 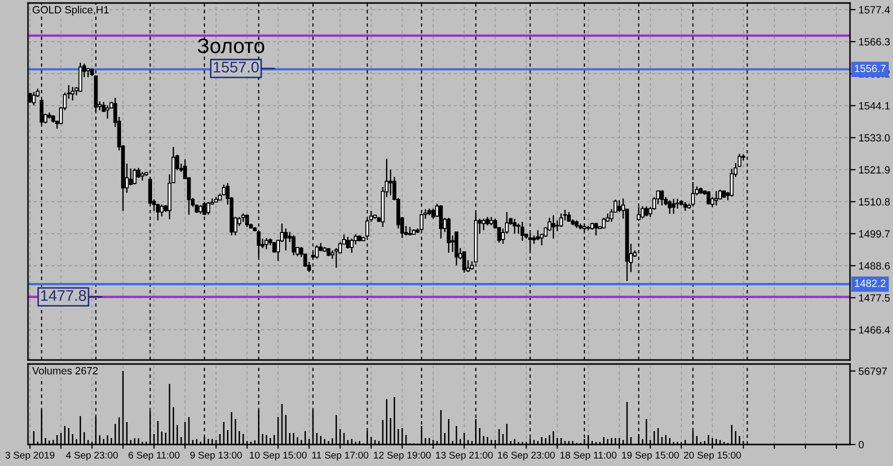 What do you see at coordinates (874, 330) in the screenshot?
I see `y-tick-label: 1466.4` at bounding box center [874, 330].